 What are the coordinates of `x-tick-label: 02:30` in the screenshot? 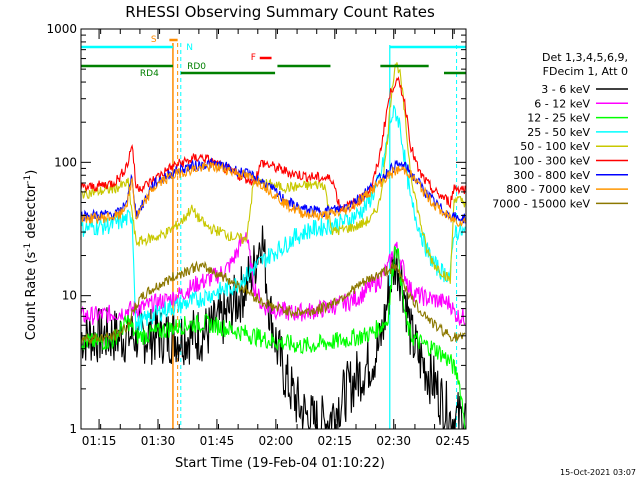 It's located at (393, 441).